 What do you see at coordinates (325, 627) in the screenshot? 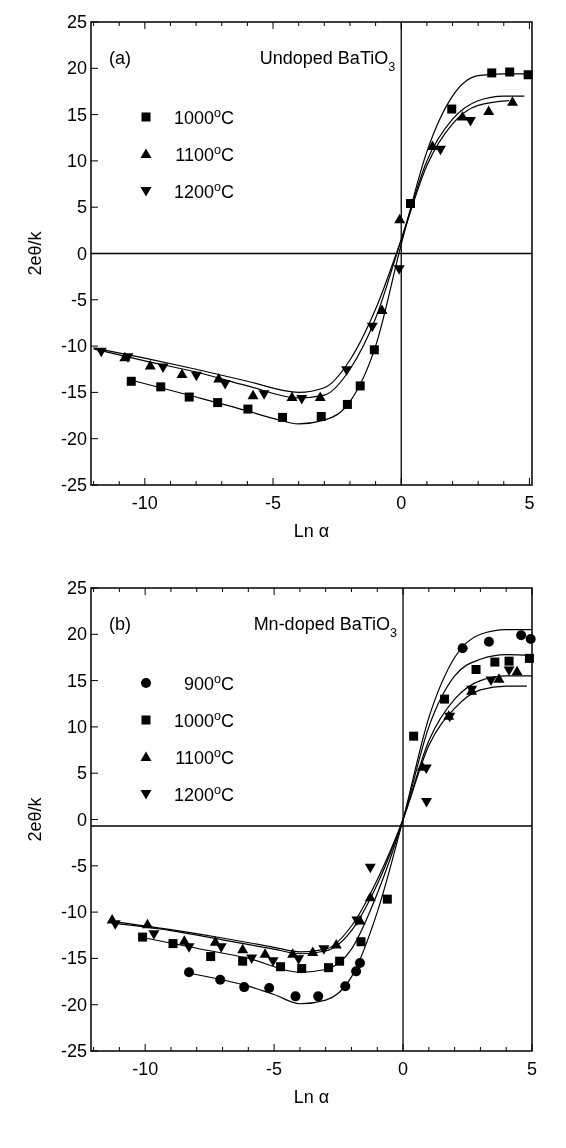
I see `annotation: Mn-doped BaTiO$_{3}$` at bounding box center [325, 627].